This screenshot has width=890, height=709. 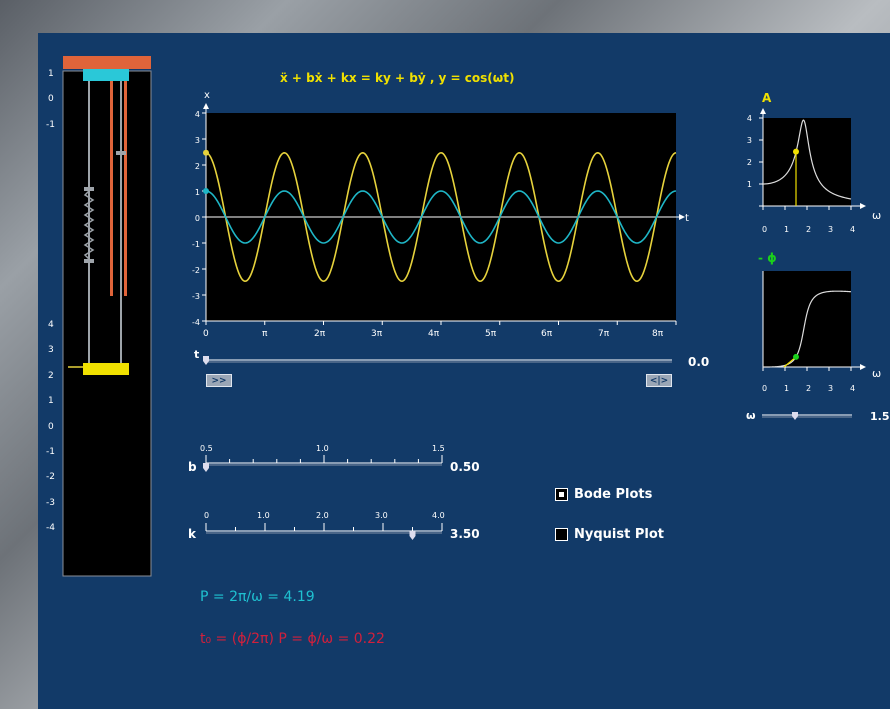 What do you see at coordinates (880, 416) in the screenshot?
I see `omega-value: 1.5` at bounding box center [880, 416].